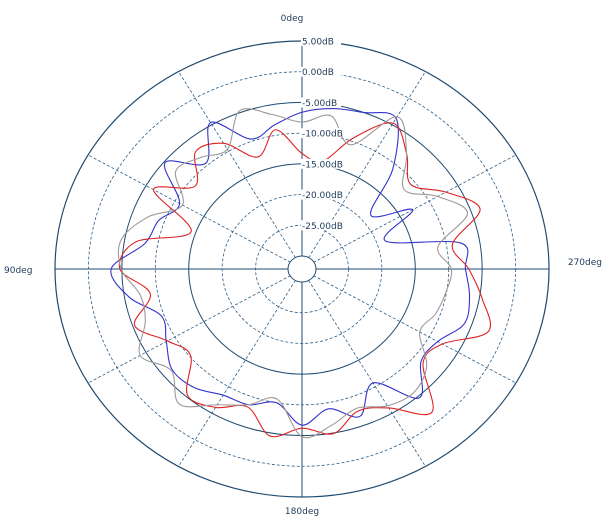  I want to click on ring-tick-label: 0.00dB, so click(318, 73).